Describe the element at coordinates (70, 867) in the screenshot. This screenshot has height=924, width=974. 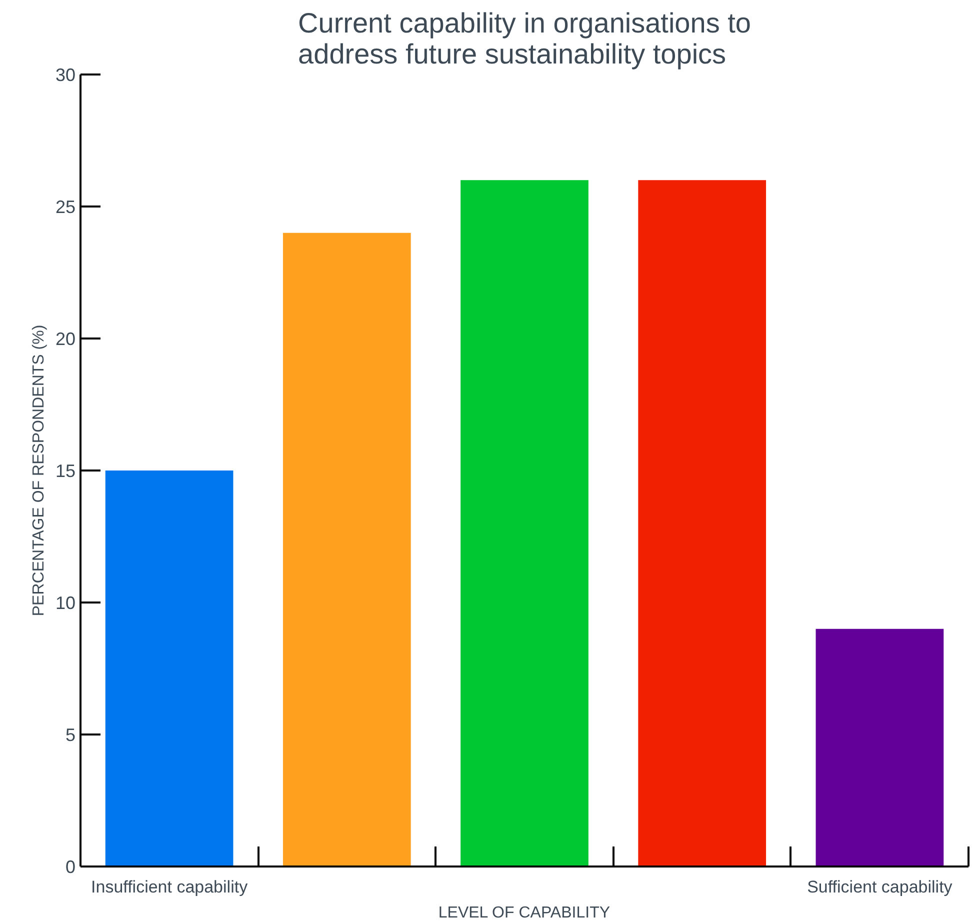
I see `y-tick-label: 0` at that location.